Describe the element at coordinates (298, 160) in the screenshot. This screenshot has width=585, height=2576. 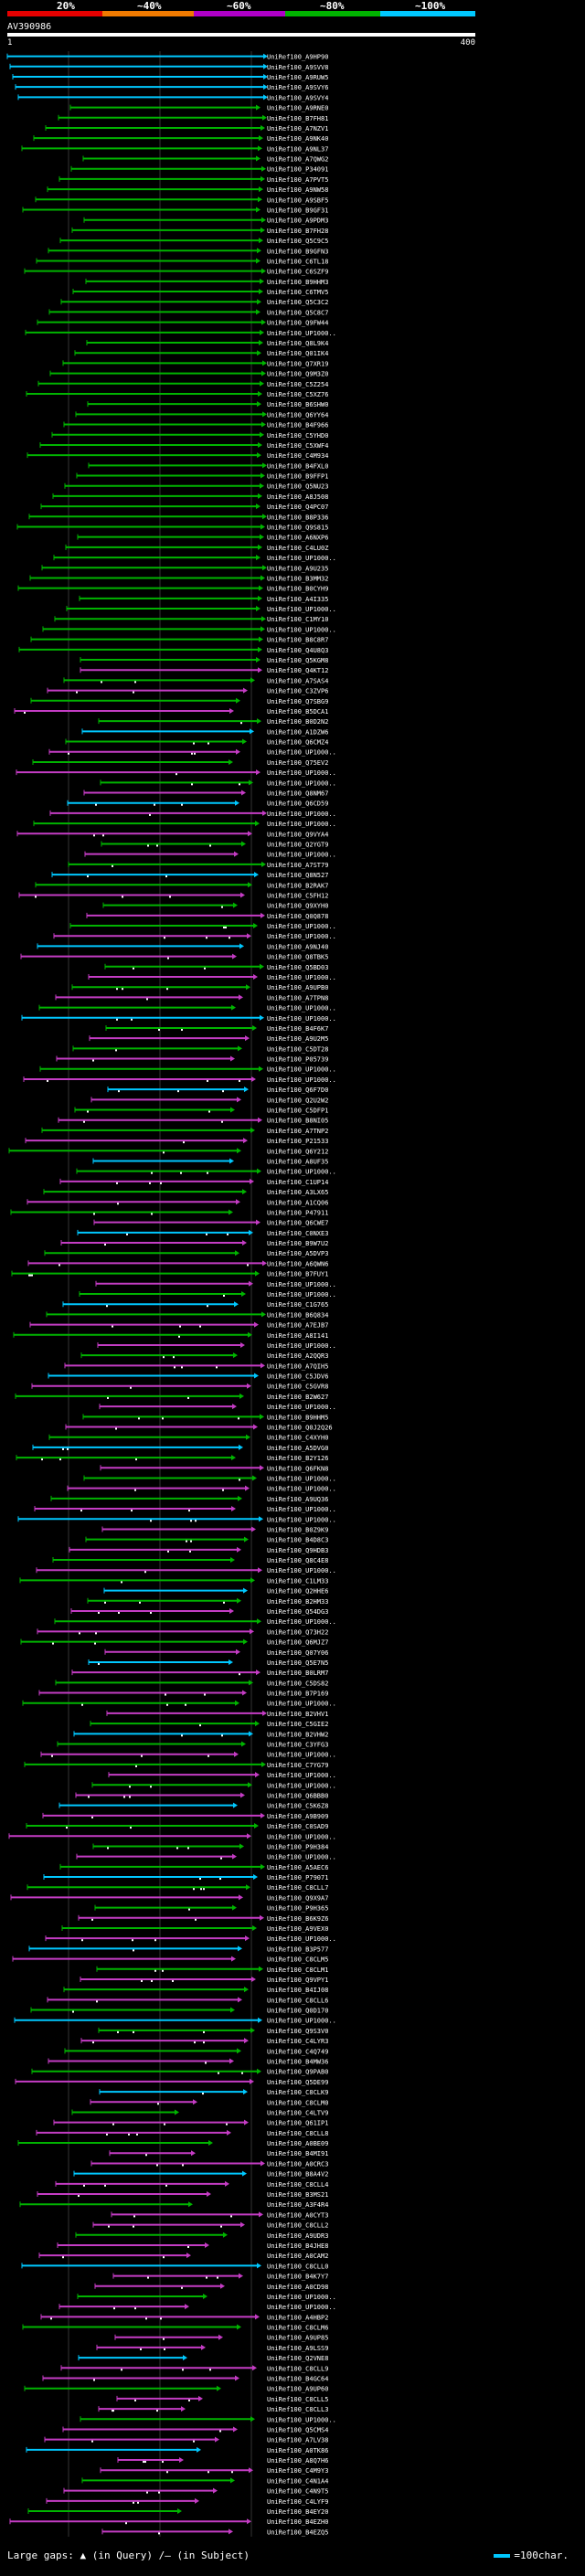
I see `hit-label: UniRef100_A7QWG2` at that location.